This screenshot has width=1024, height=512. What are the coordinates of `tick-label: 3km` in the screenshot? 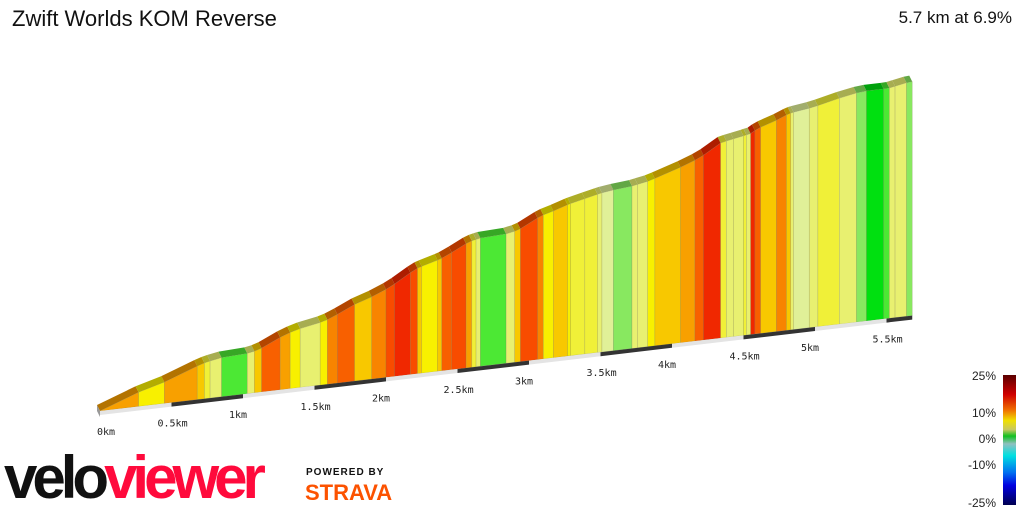 It's located at (524, 382).